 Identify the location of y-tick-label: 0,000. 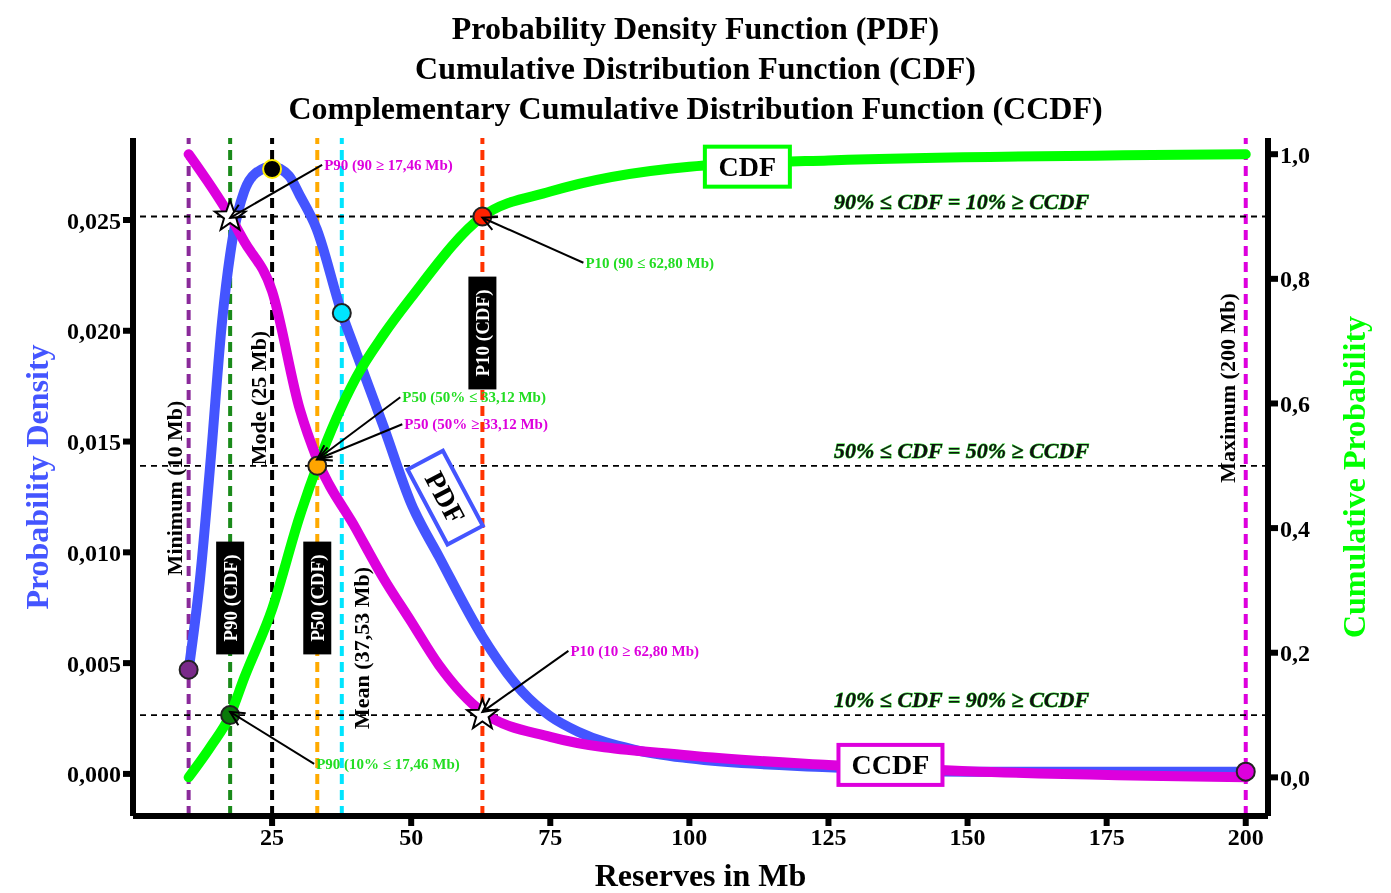
(94, 774).